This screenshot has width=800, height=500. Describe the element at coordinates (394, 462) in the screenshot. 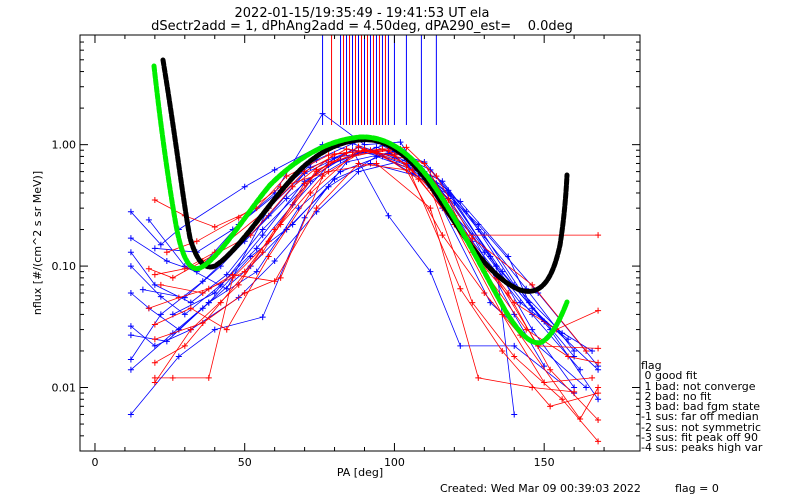

I see `x-tick-label: 100` at that location.